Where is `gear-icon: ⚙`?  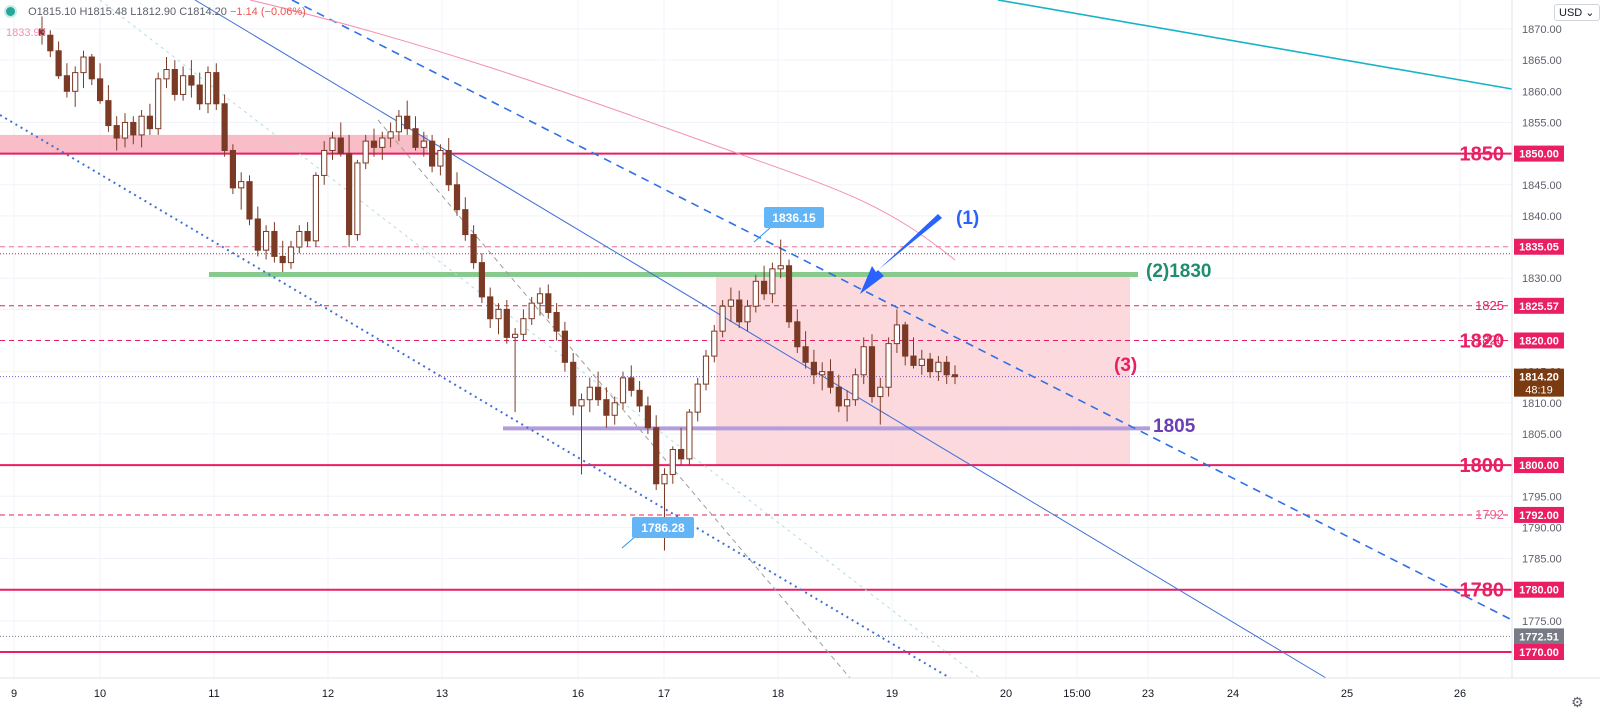
gear-icon: ⚙ is located at coordinates (1577, 702).